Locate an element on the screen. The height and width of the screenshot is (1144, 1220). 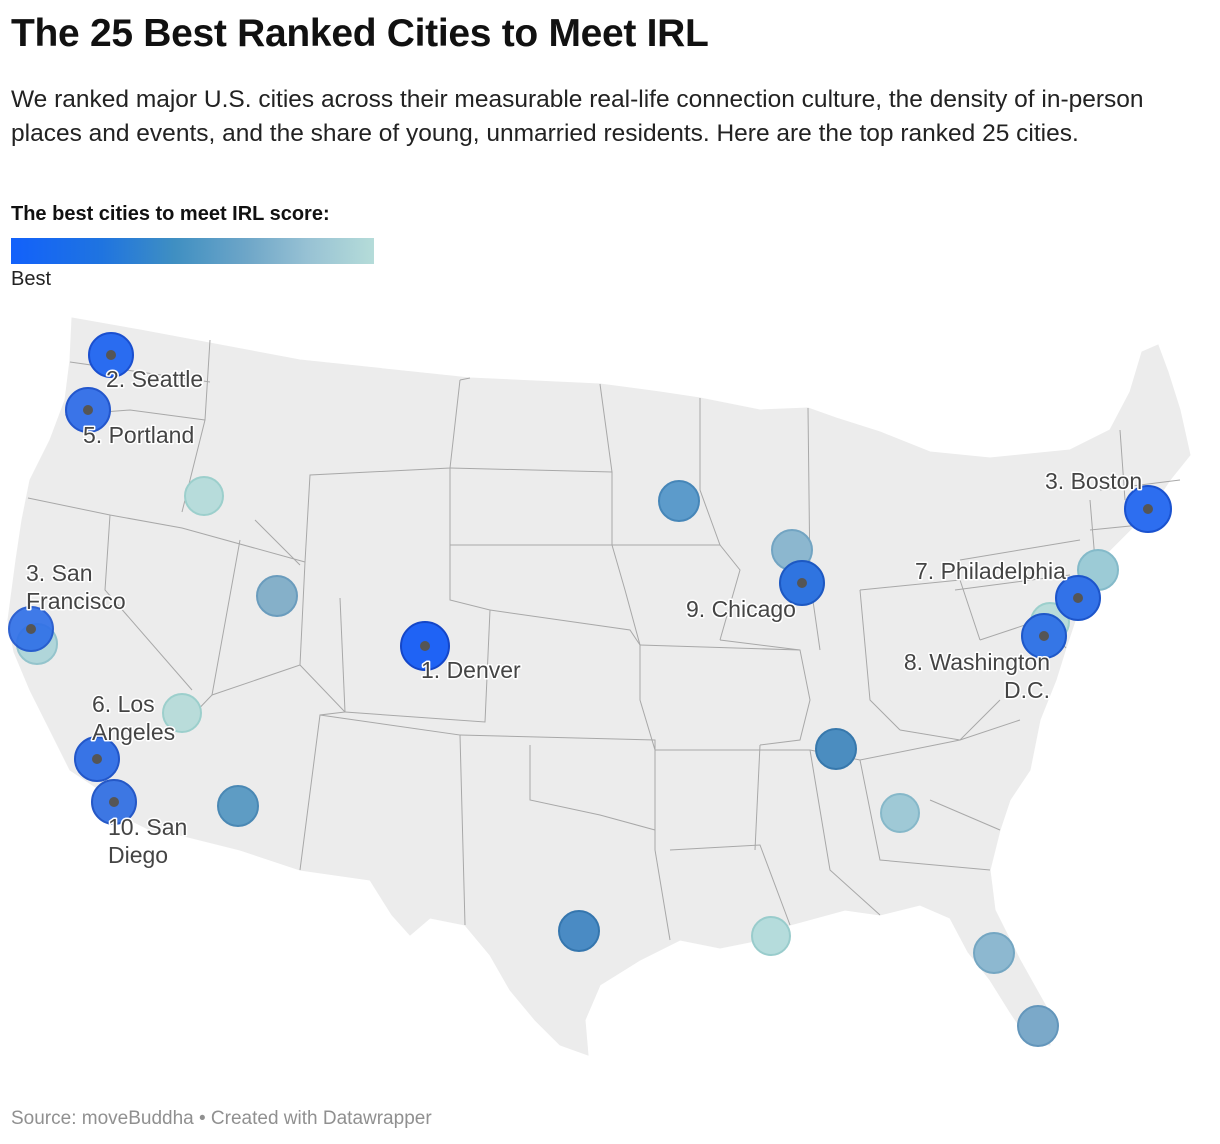
legend-gradient-bar is located at coordinates (192, 251).